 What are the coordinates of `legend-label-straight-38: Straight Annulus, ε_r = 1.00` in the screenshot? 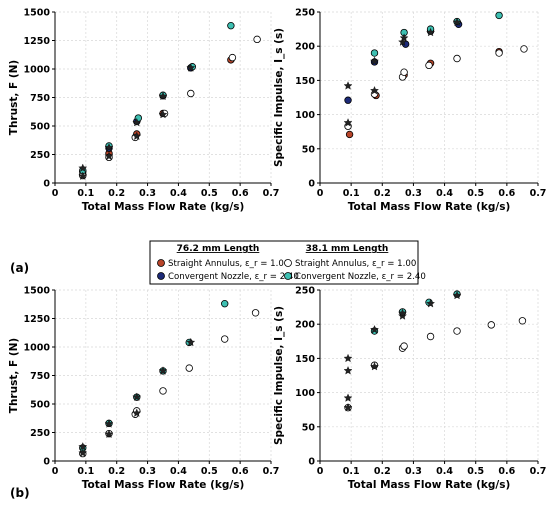 It's located at (355, 264).